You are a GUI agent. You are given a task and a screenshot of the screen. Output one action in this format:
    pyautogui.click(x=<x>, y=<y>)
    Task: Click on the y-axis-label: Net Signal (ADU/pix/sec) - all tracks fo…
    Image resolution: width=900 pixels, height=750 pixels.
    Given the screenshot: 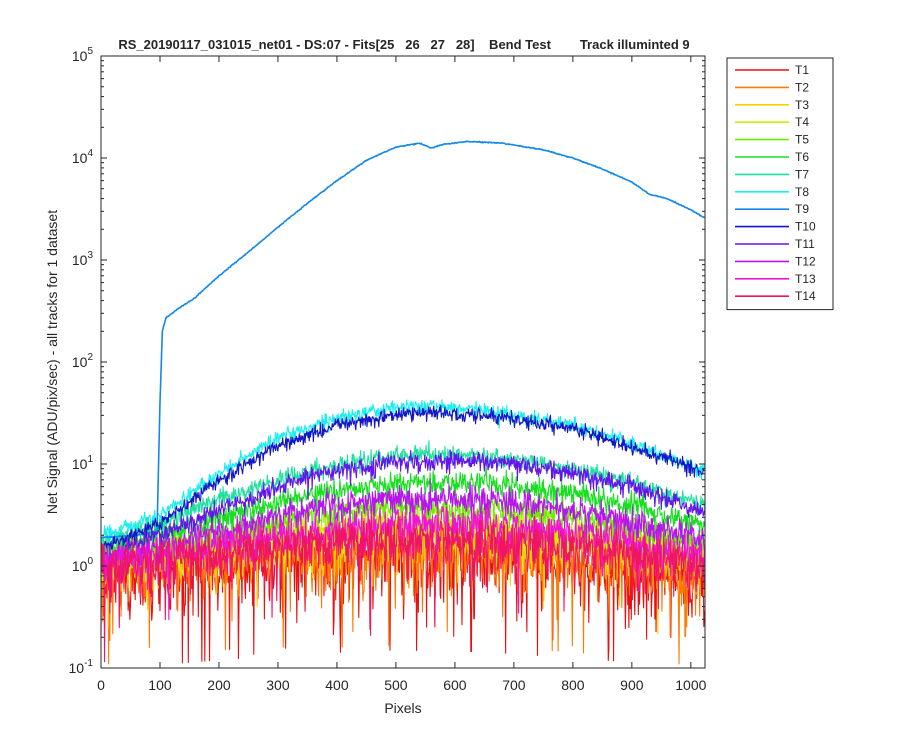 What is the action you would take?
    pyautogui.click(x=52, y=362)
    